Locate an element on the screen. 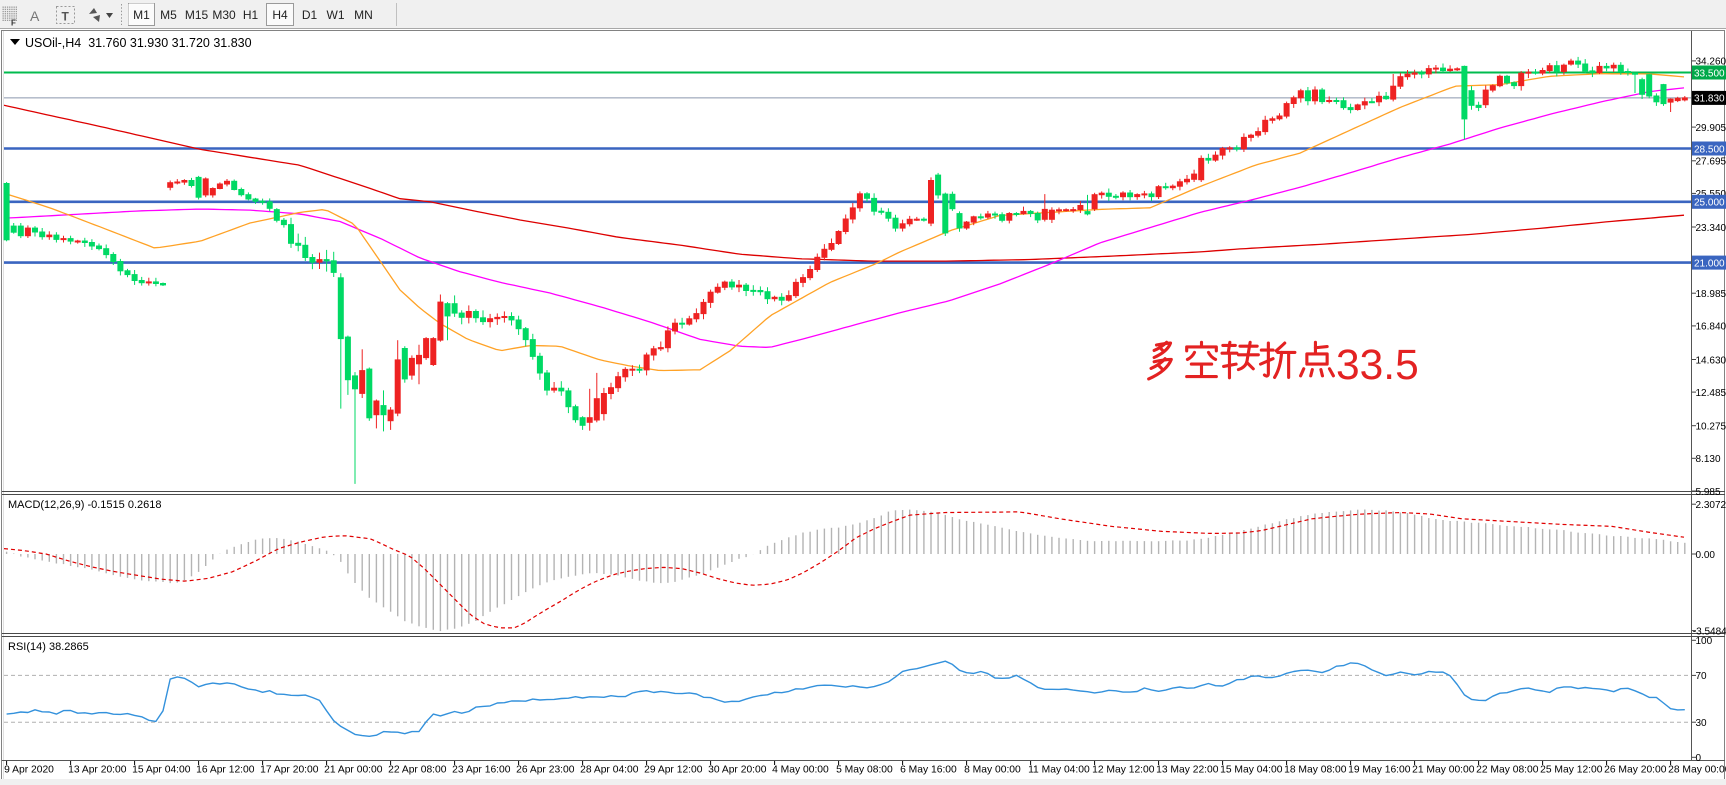 The image size is (1726, 785). svg-text: 15 May 04:00 is located at coordinates (1251, 770).